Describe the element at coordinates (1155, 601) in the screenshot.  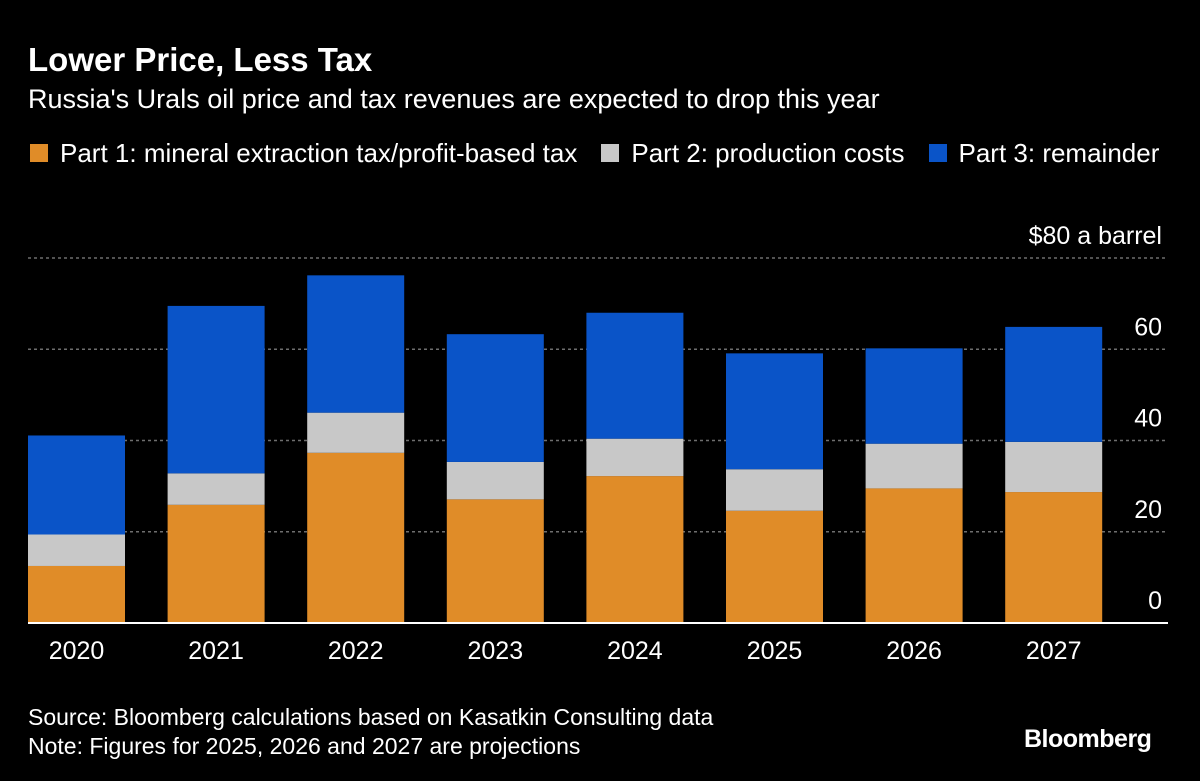
I see `y-tick-label: 0` at that location.